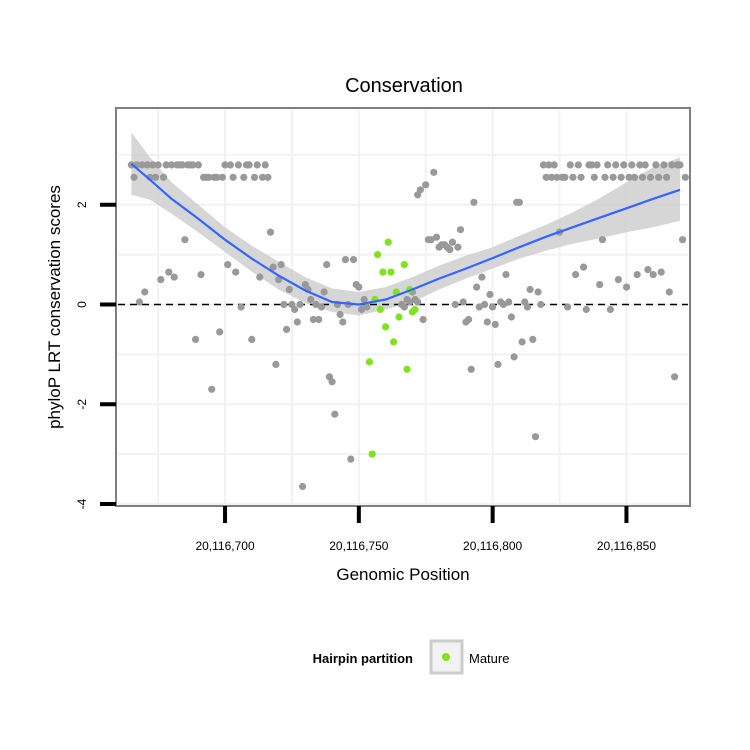  Describe the element at coordinates (402, 574) in the screenshot. I see `x-axis-title: Genomic Position` at that location.